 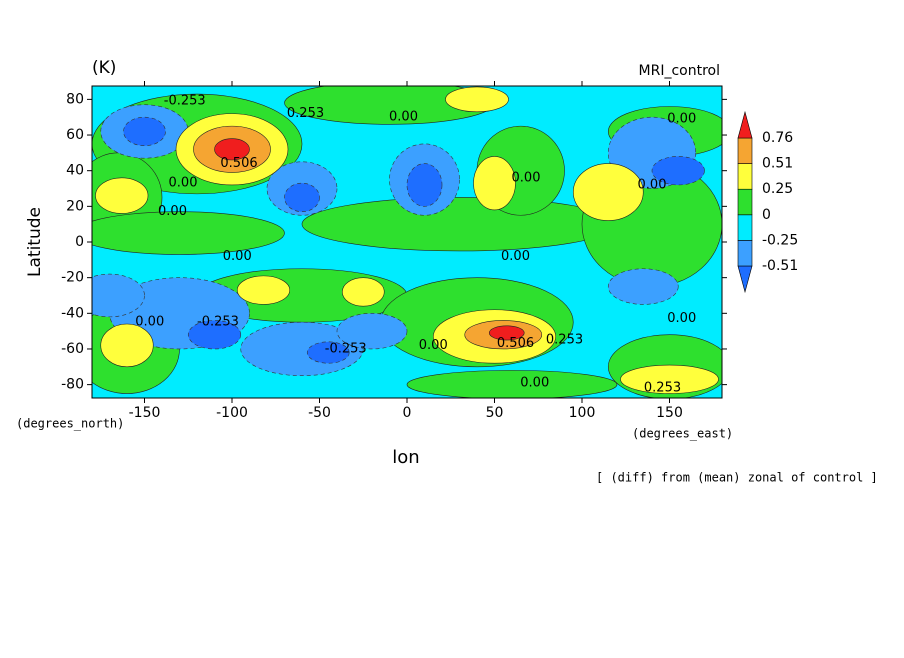 What do you see at coordinates (777, 138) in the screenshot?
I see `colorbar-label: 0.76` at bounding box center [777, 138].